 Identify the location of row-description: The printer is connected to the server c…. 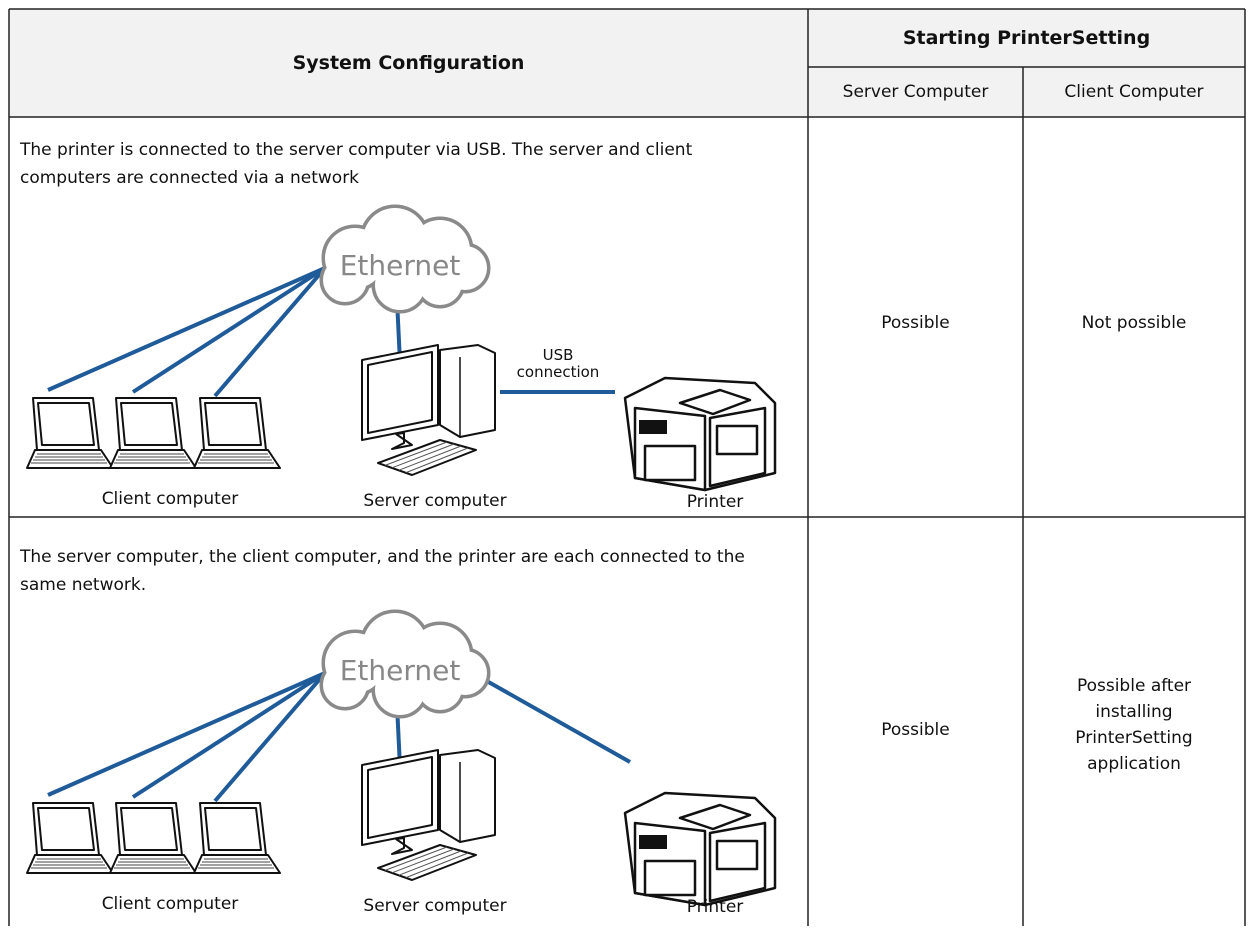
(356, 164).